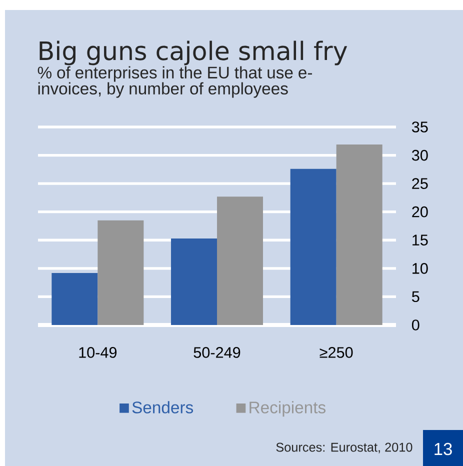  What do you see at coordinates (416, 296) in the screenshot?
I see `y-tick-label: 5` at bounding box center [416, 296].